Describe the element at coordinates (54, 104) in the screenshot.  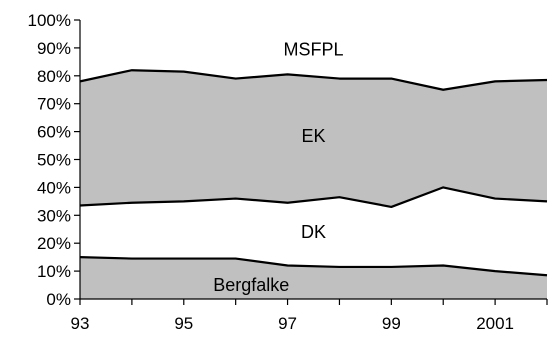
I see `y-tick-label: 70%` at that location.